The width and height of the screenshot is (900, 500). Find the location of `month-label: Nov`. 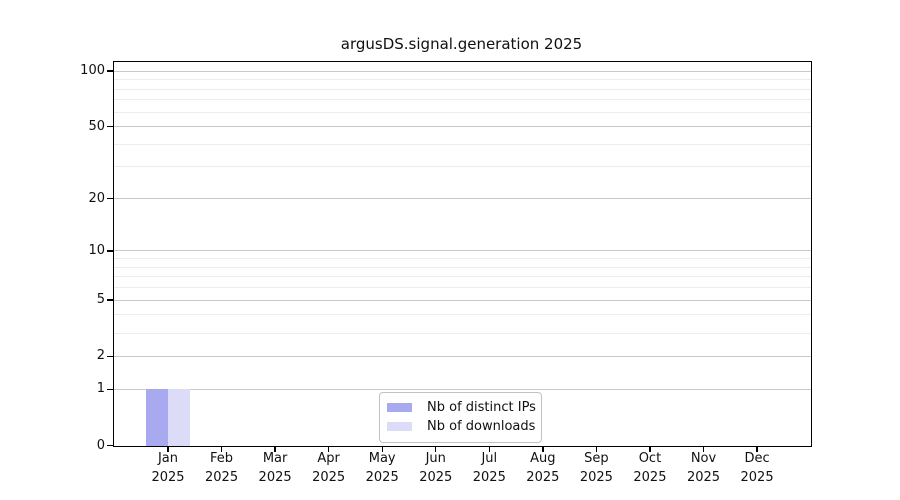

month-label: Nov is located at coordinates (703, 458).